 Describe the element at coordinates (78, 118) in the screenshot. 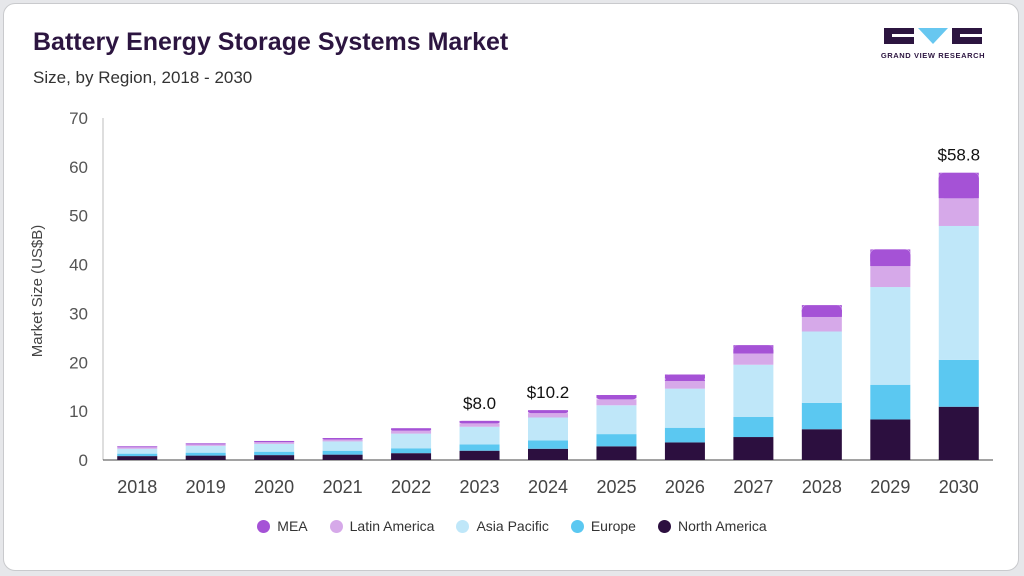

I see `y-tick-label: 70` at that location.